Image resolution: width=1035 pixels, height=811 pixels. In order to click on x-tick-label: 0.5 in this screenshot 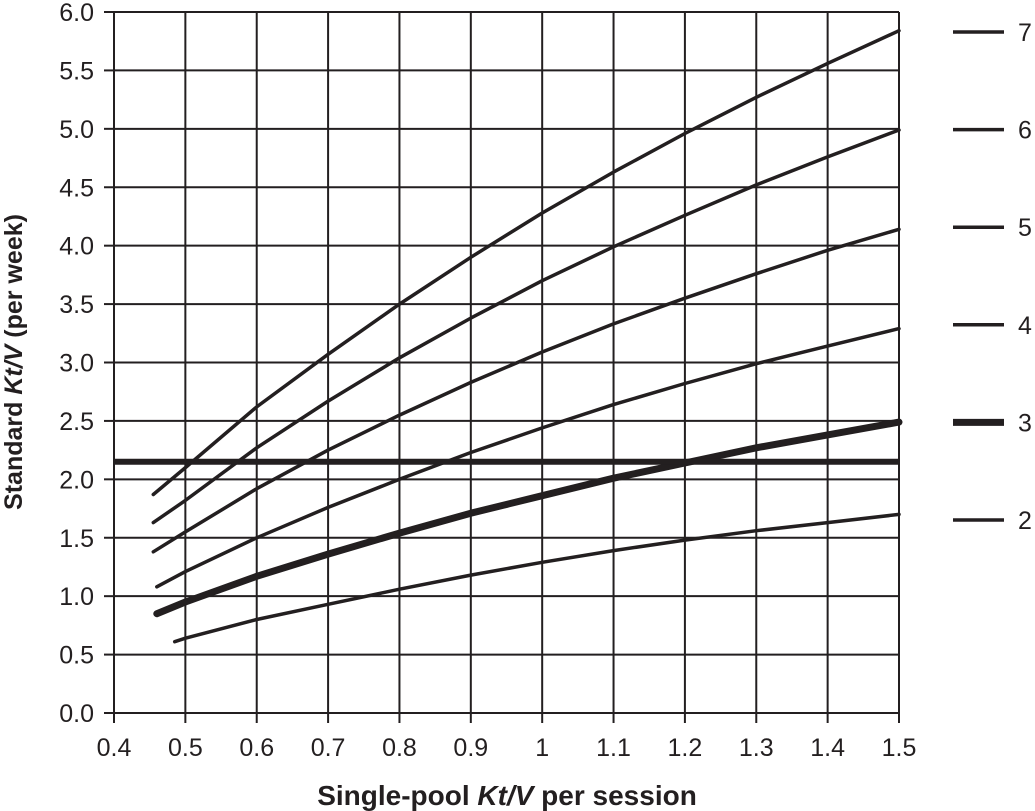, I will do `click(185, 748)`.